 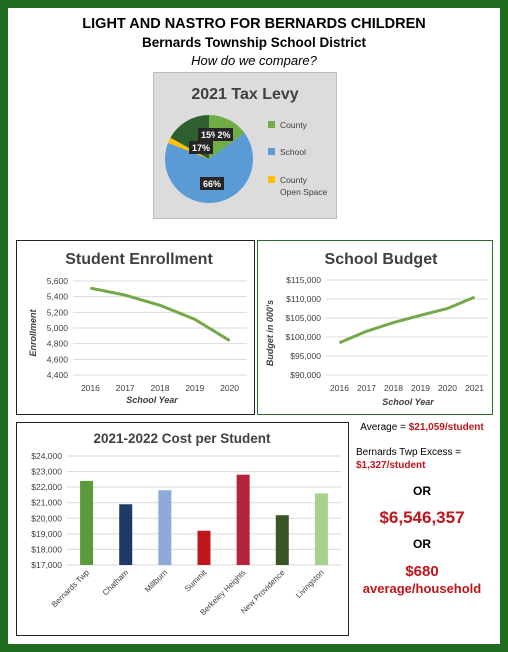 I want to click on enr-xtick-label: 2016, so click(x=90, y=388).